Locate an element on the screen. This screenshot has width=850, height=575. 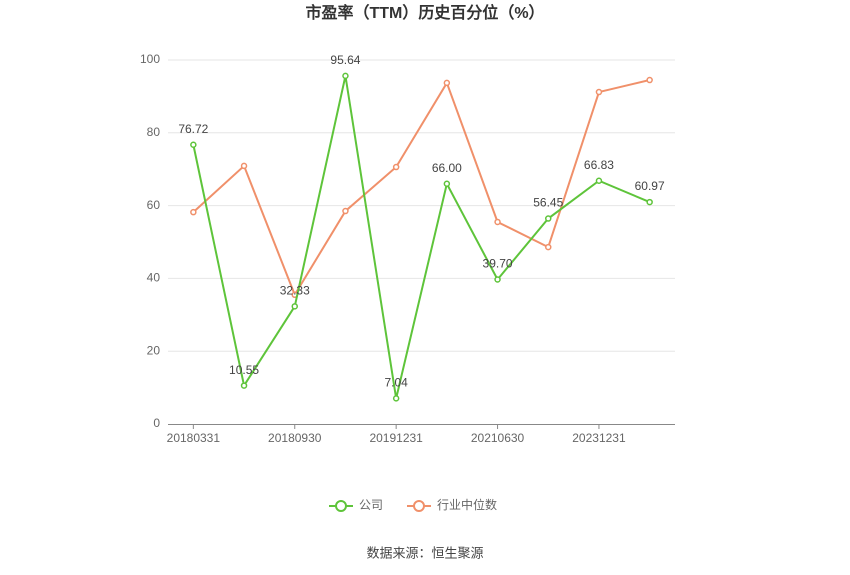
y-tick-label: 20 is located at coordinates (154, 350).